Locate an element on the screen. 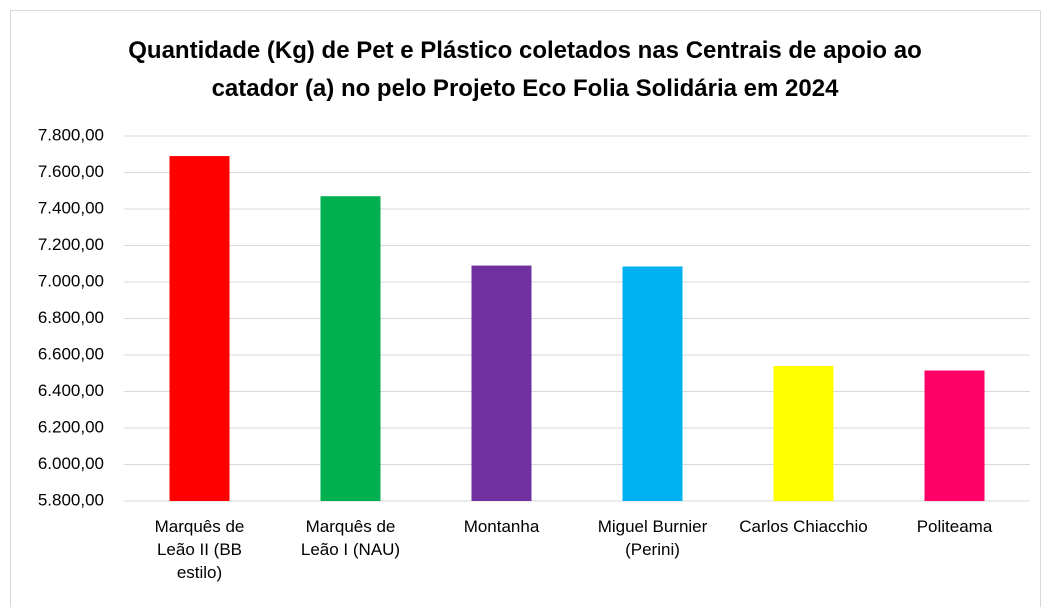 This screenshot has width=1050, height=607. x-tick-label: Miguel Burnier (Perini) is located at coordinates (652, 538).